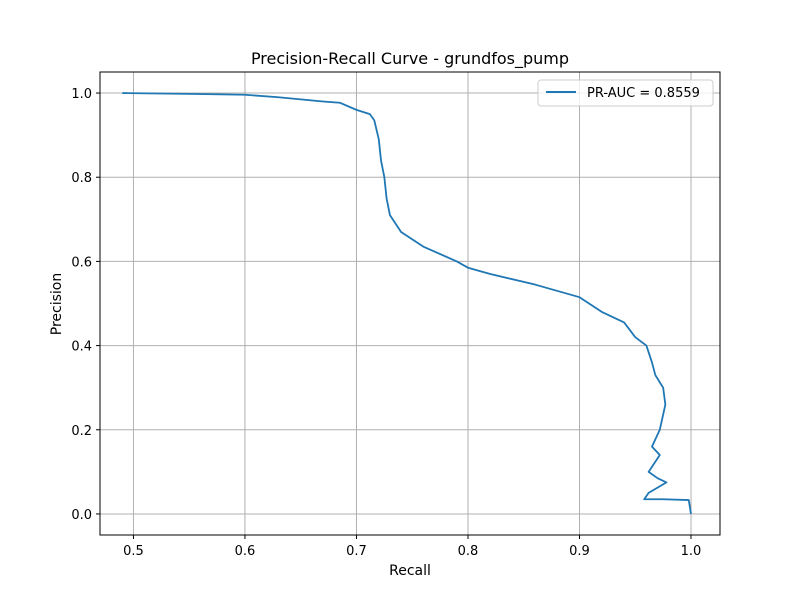  What do you see at coordinates (57, 304) in the screenshot?
I see `y-axis-label: Precision` at bounding box center [57, 304].